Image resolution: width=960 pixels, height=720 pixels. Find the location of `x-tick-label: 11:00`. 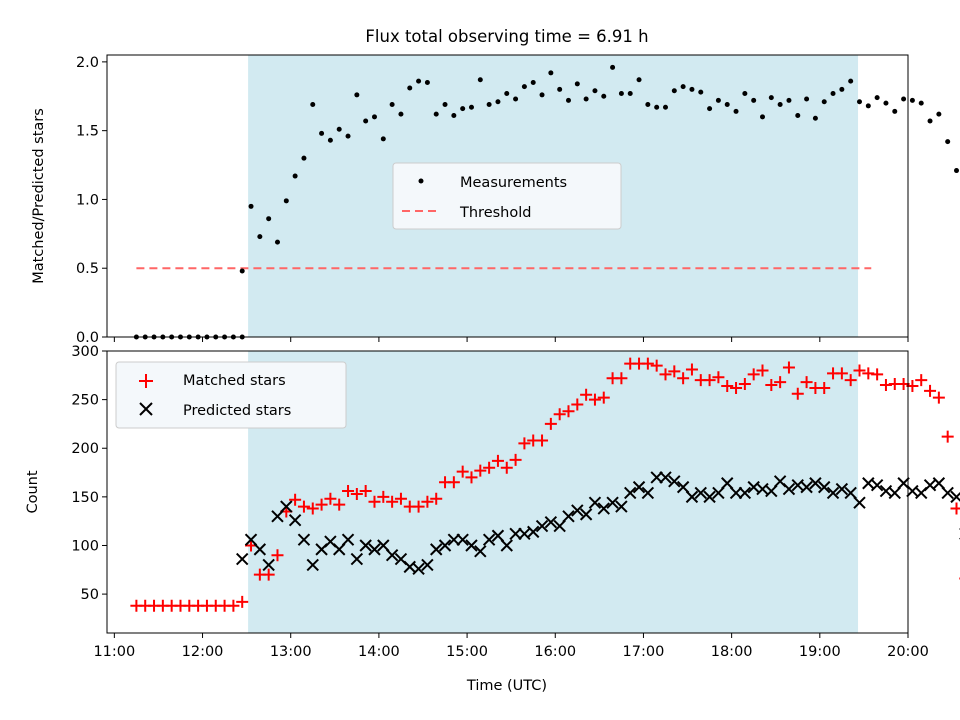

x-tick-label: 11:00 is located at coordinates (114, 652).